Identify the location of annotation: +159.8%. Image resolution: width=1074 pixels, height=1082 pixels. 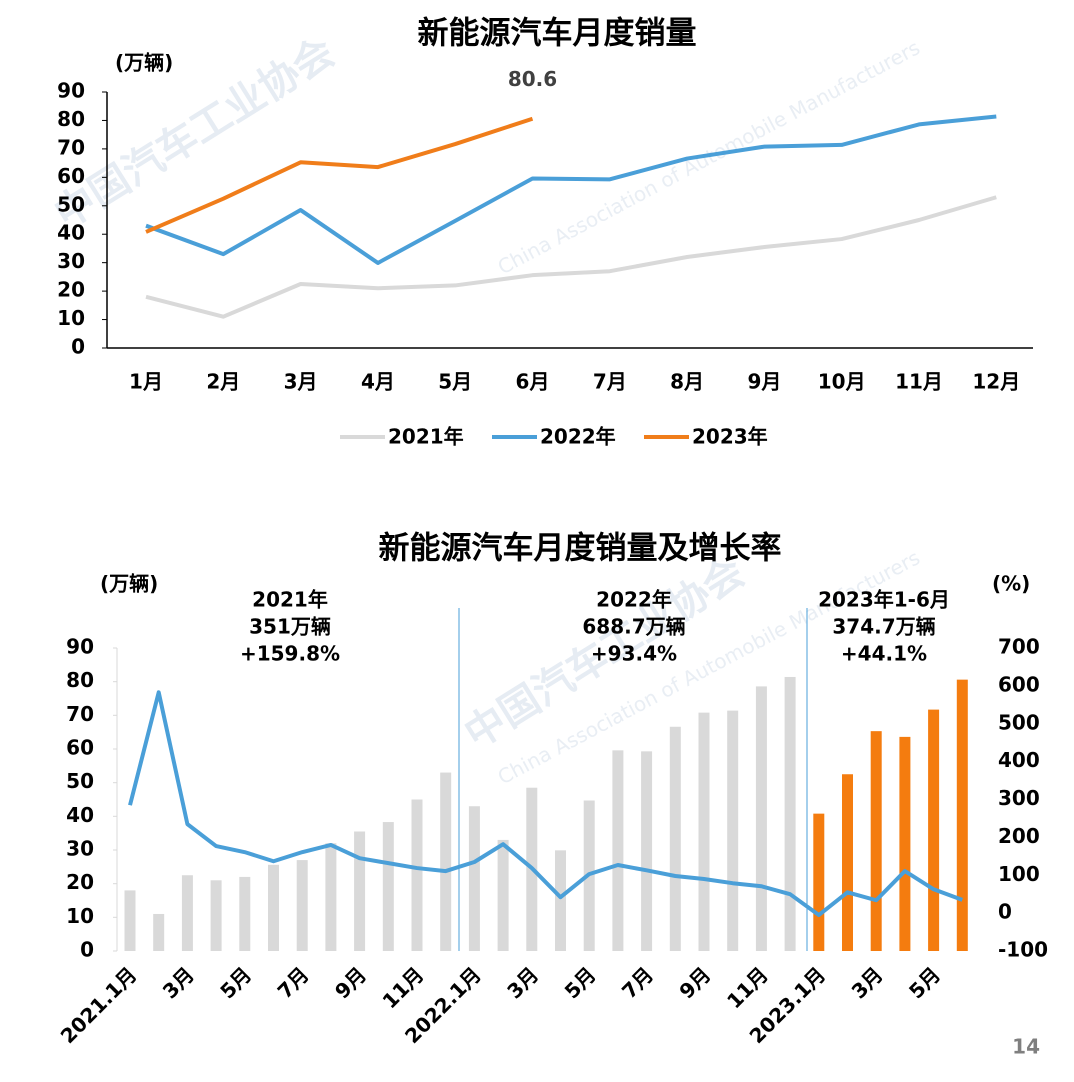
(290, 654).